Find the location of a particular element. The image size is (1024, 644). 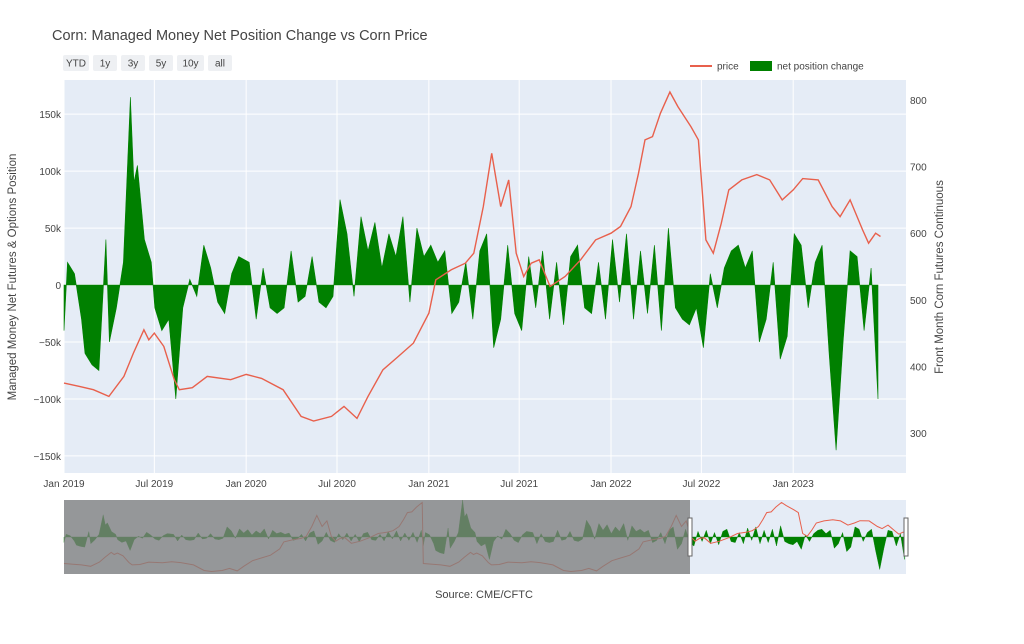

right-tick-label: 600 is located at coordinates (918, 234).